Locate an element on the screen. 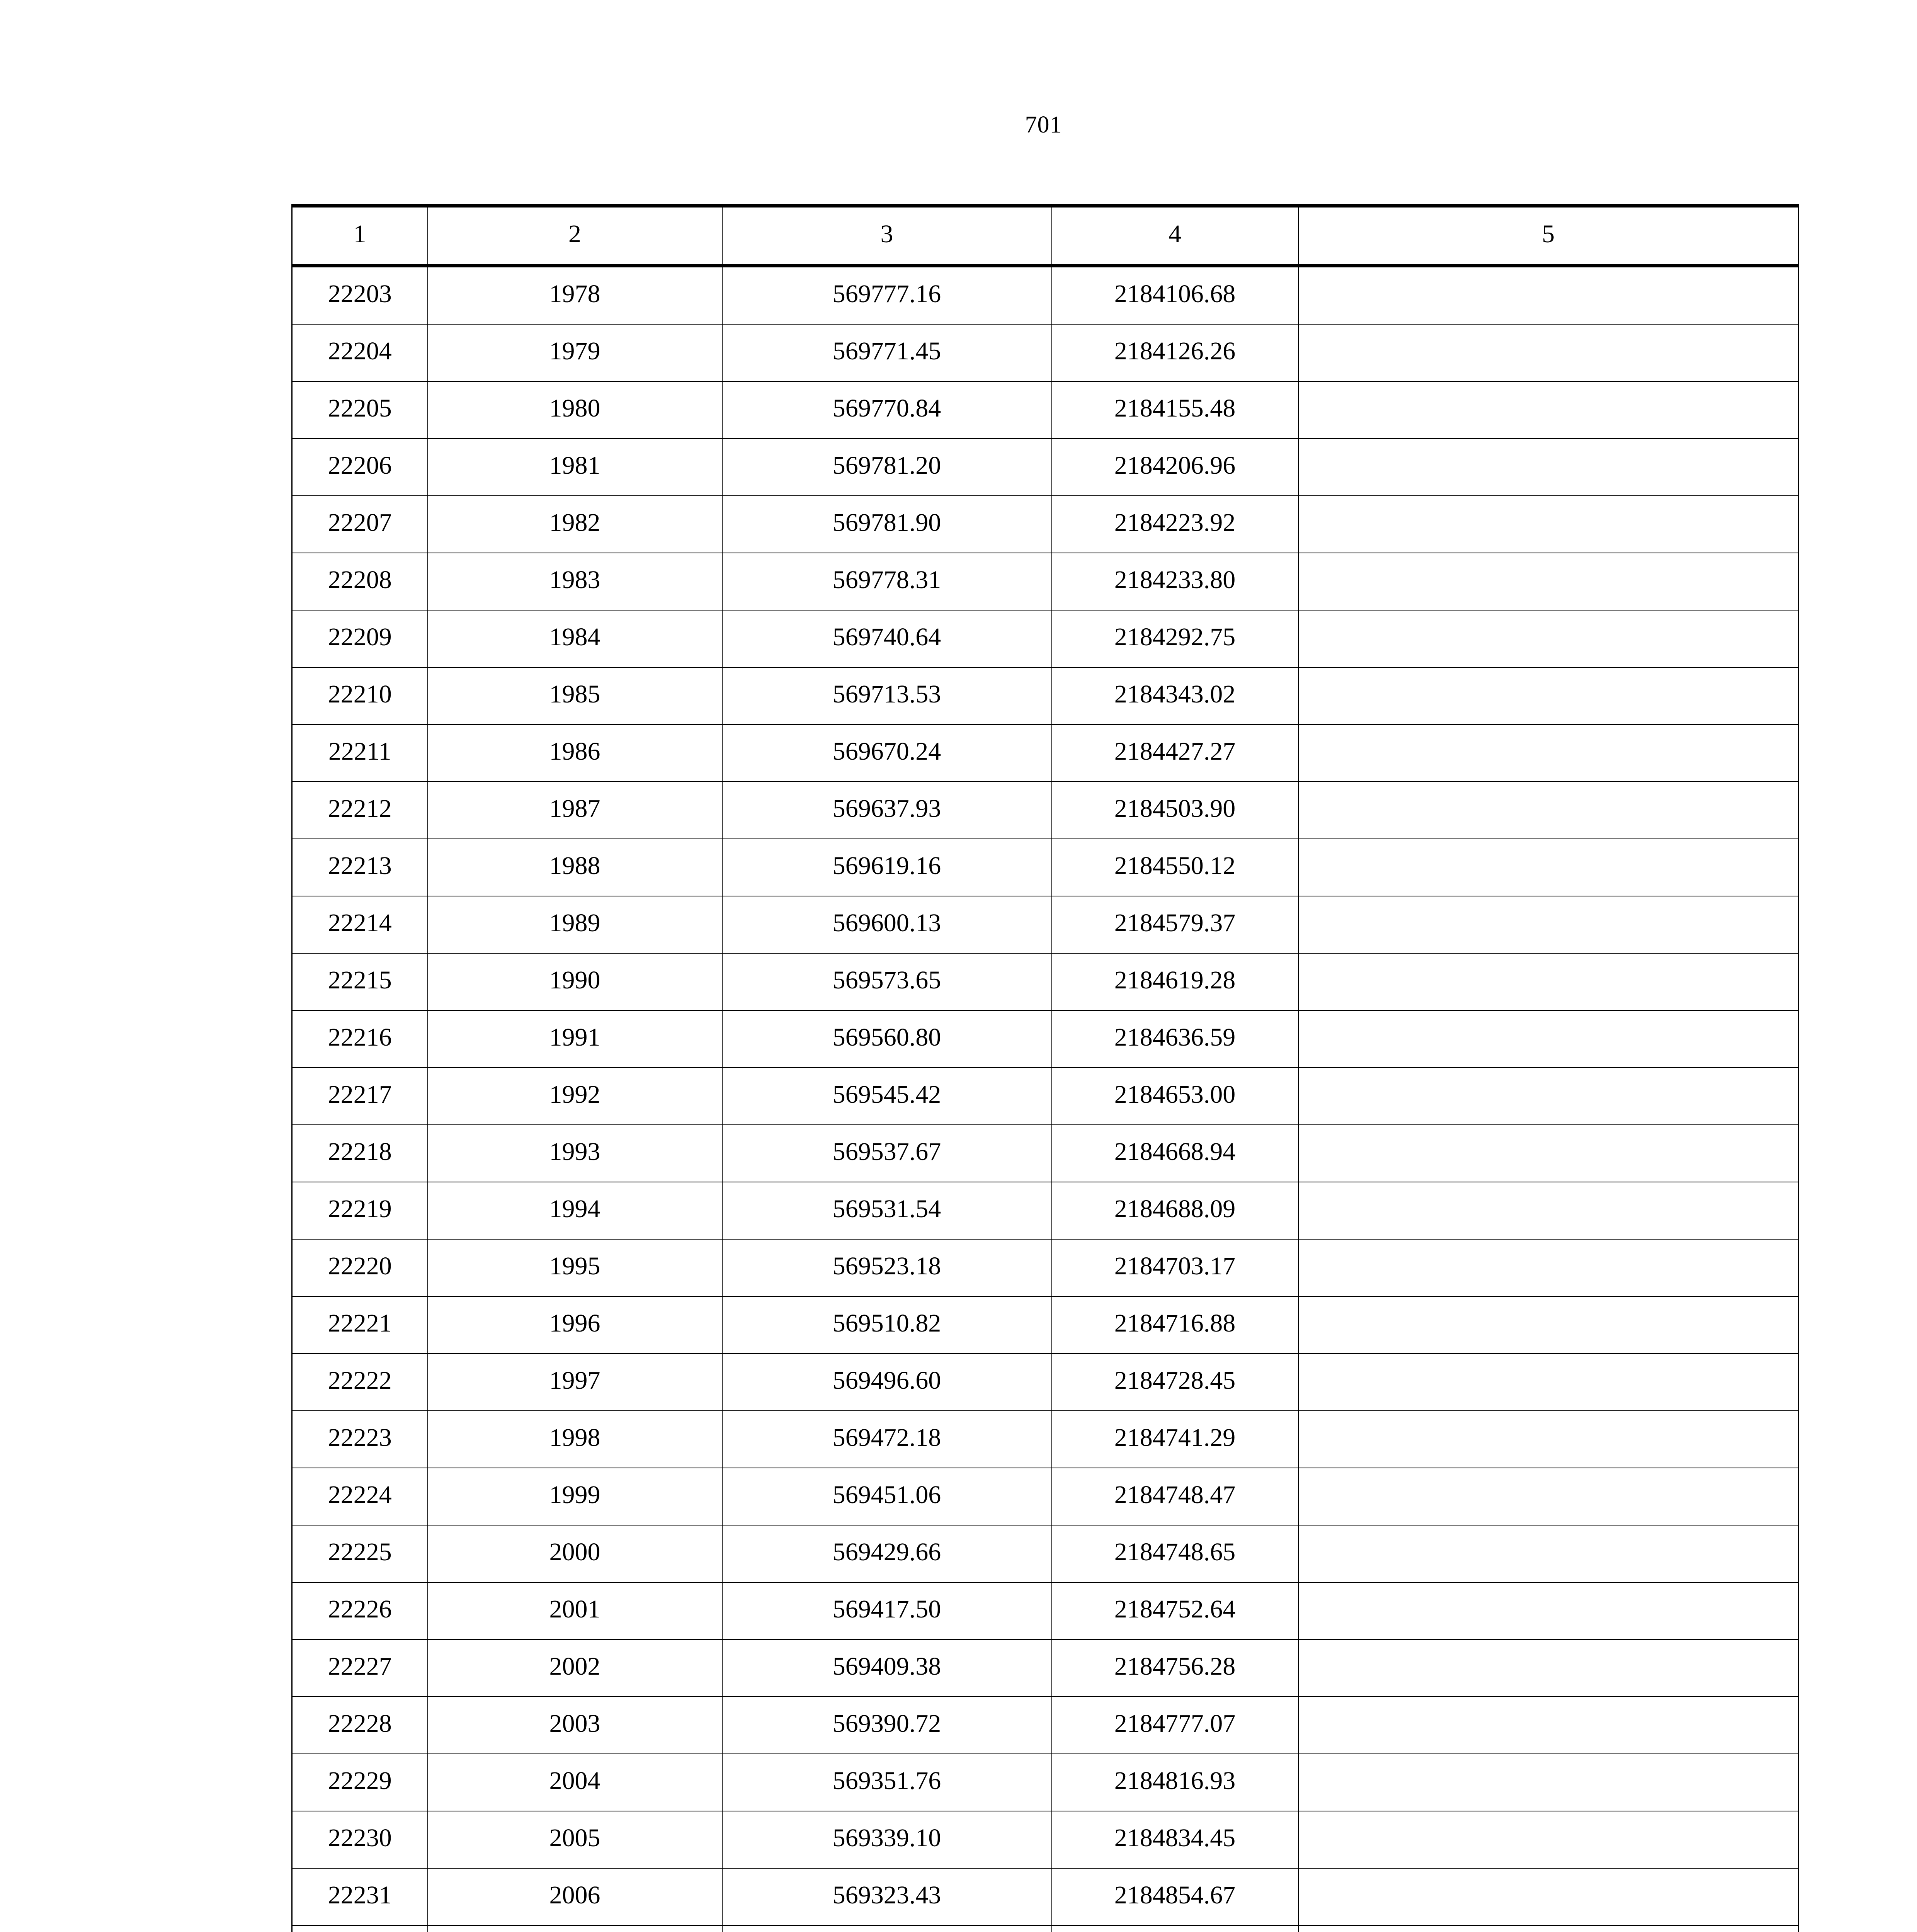 The height and width of the screenshot is (1932, 1917). cell-3: 569537.67 is located at coordinates (887, 1153).